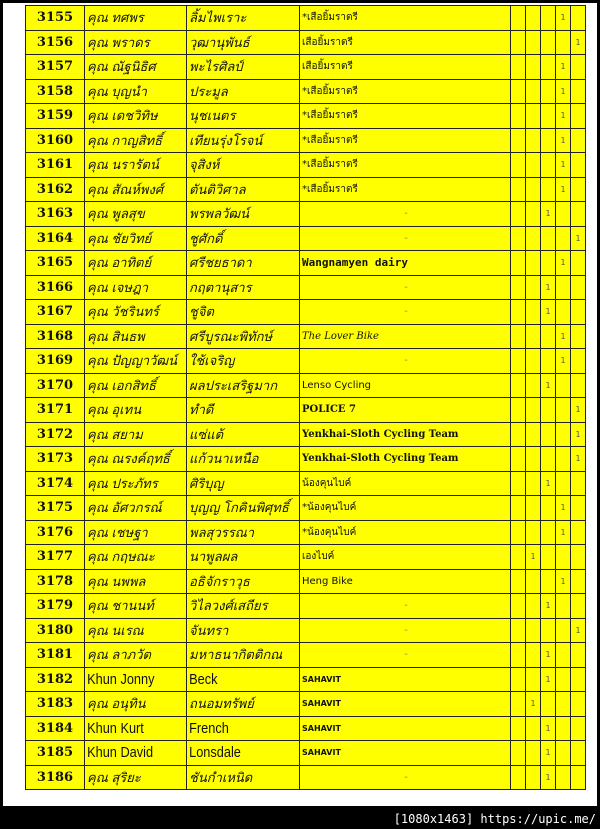  What do you see at coordinates (243, 630) in the screenshot?
I see `last-name: จันทรา` at bounding box center [243, 630].